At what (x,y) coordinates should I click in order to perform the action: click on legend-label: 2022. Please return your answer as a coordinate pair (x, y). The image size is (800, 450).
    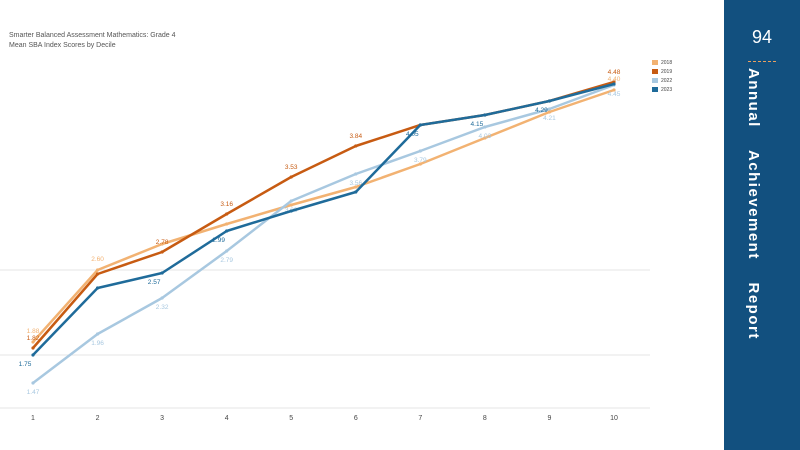
    Looking at the image, I should click on (667, 81).